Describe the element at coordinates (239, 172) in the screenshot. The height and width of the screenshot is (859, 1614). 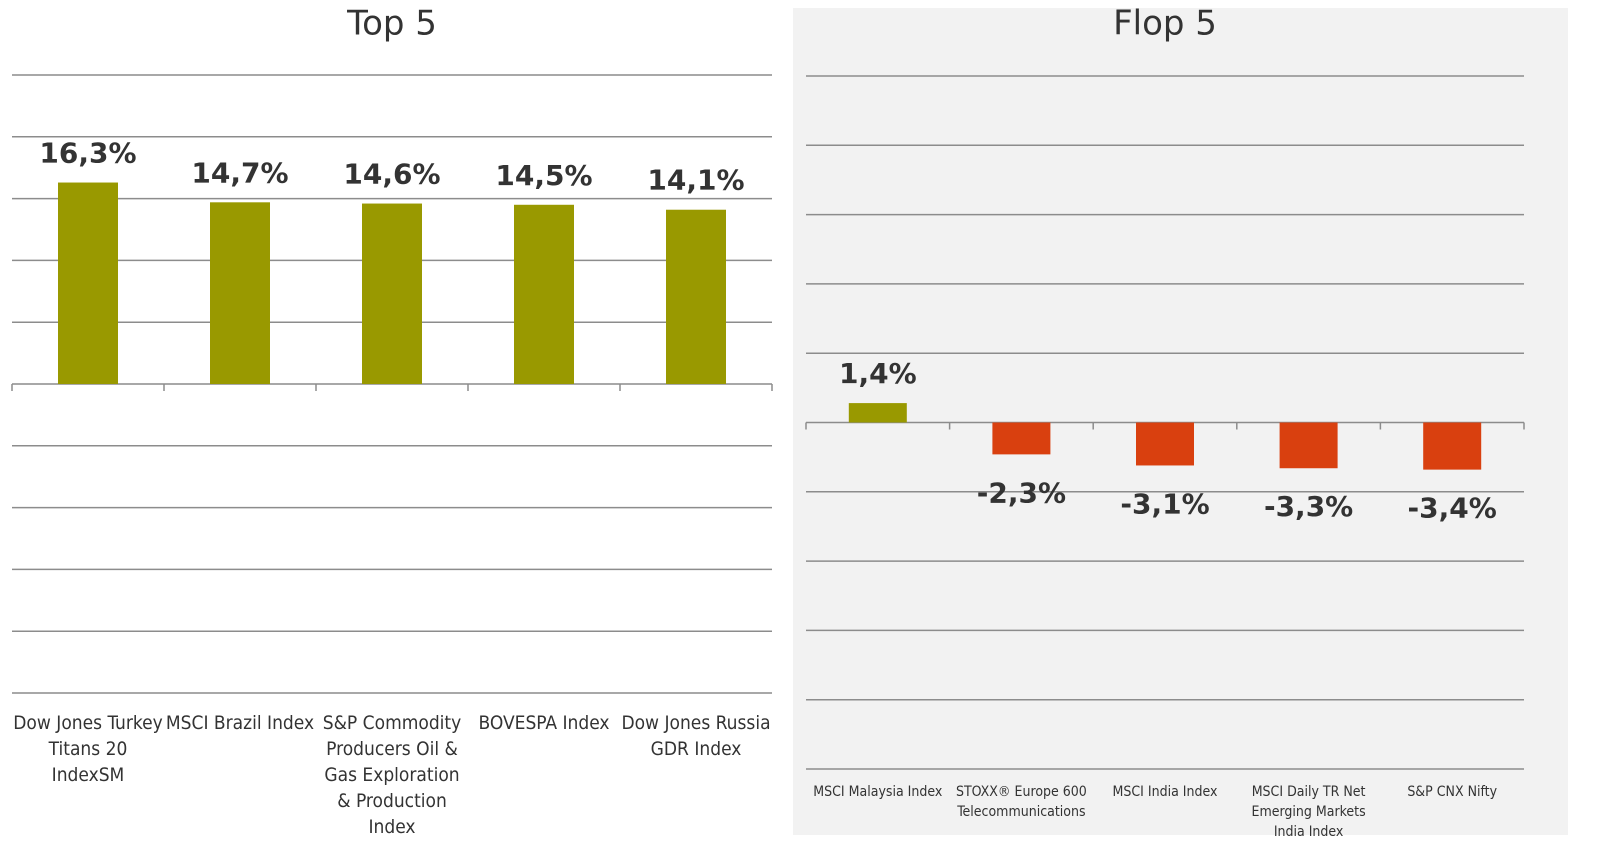
I see `data-label: 14,7%` at that location.